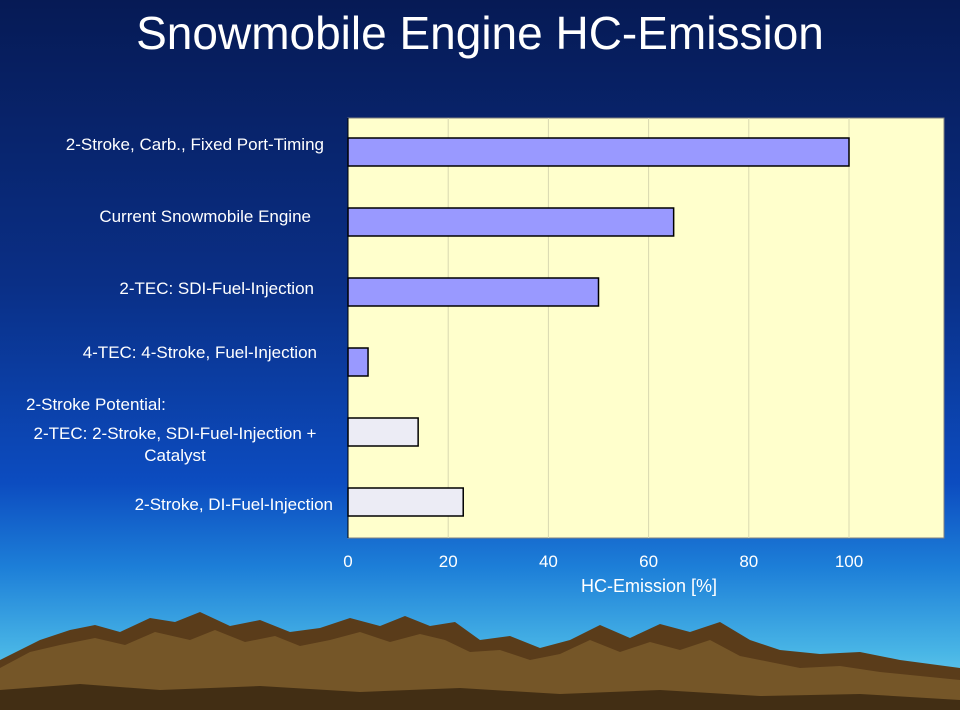 The width and height of the screenshot is (960, 710). Describe the element at coordinates (849, 561) in the screenshot. I see `x-tick-label: 100` at that location.